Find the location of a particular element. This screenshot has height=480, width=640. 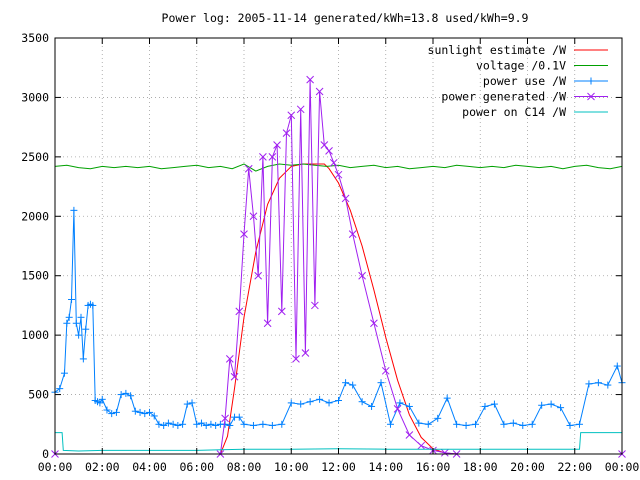

y-tick-label: 500 is located at coordinates (38, 395).